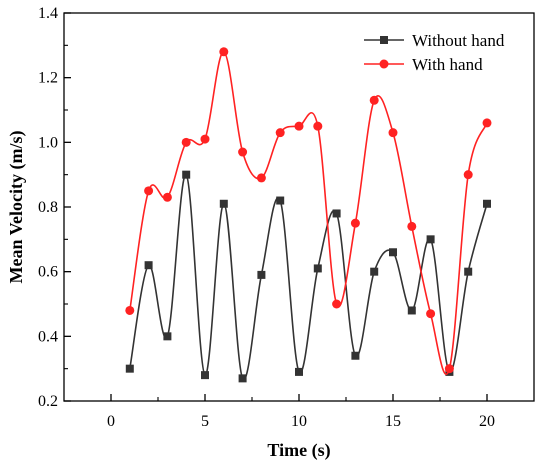  I want to click on y-tick-label: 1.4, so click(48, 13).